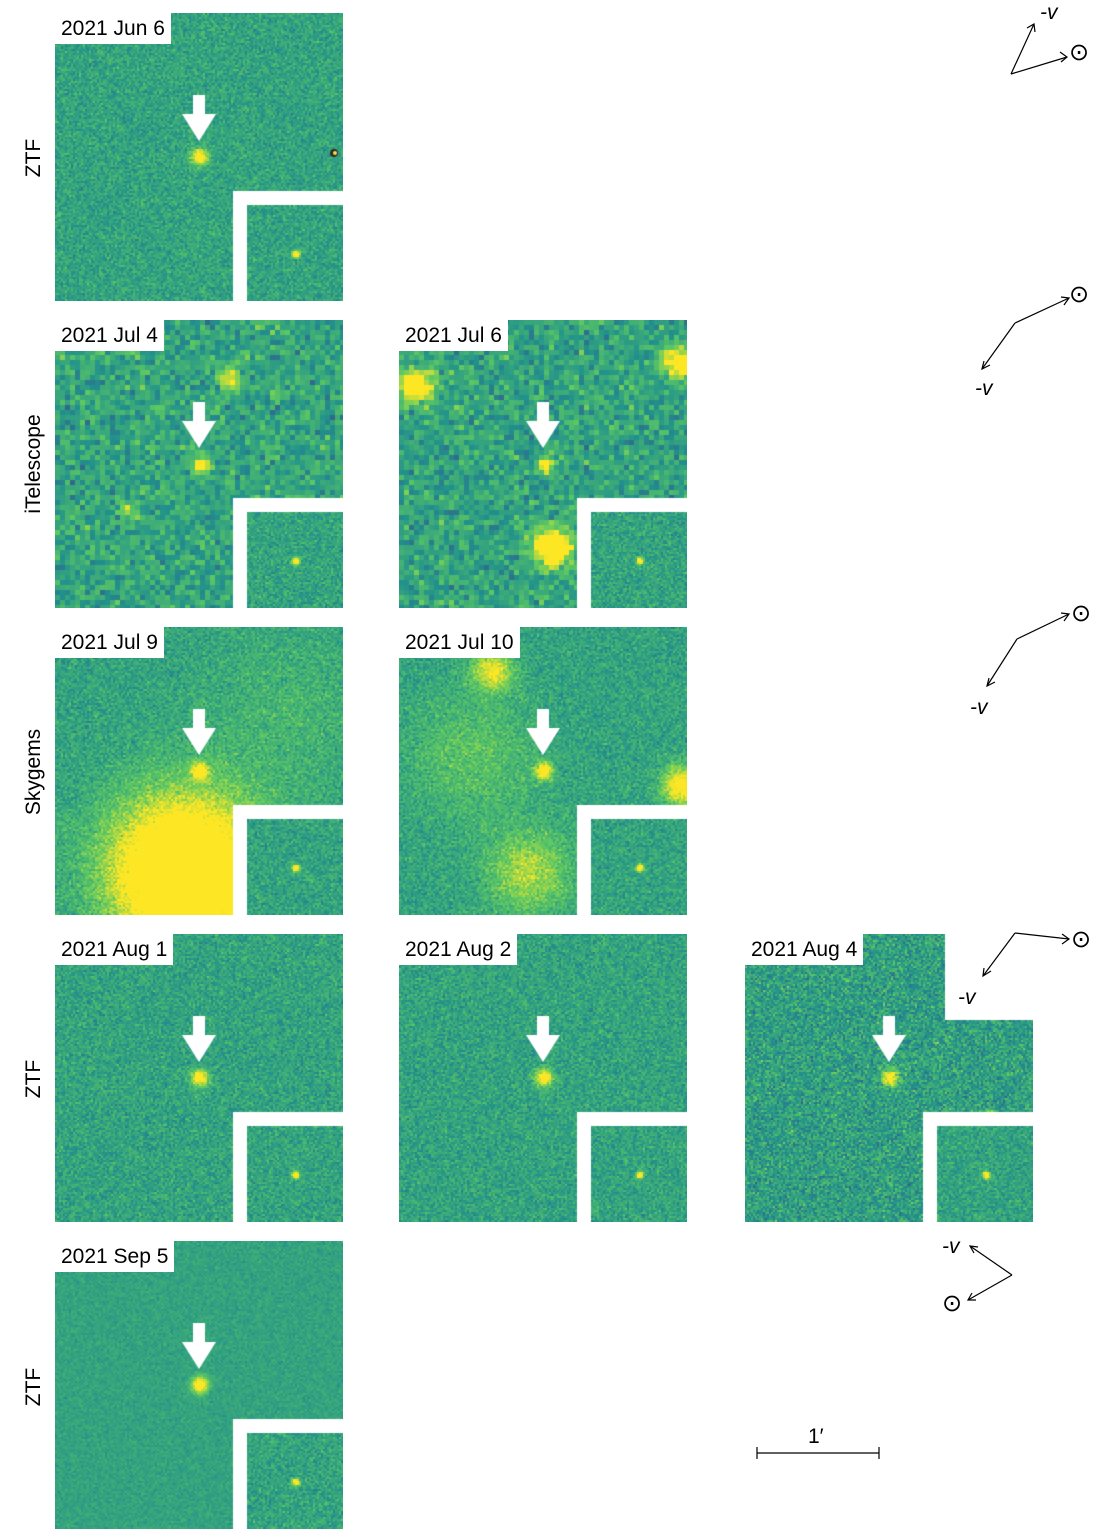 This screenshot has height=1529, width=1098. Describe the element at coordinates (977, 1276) in the screenshot. I see `direction-compass-row5: -v ⊙` at that location.